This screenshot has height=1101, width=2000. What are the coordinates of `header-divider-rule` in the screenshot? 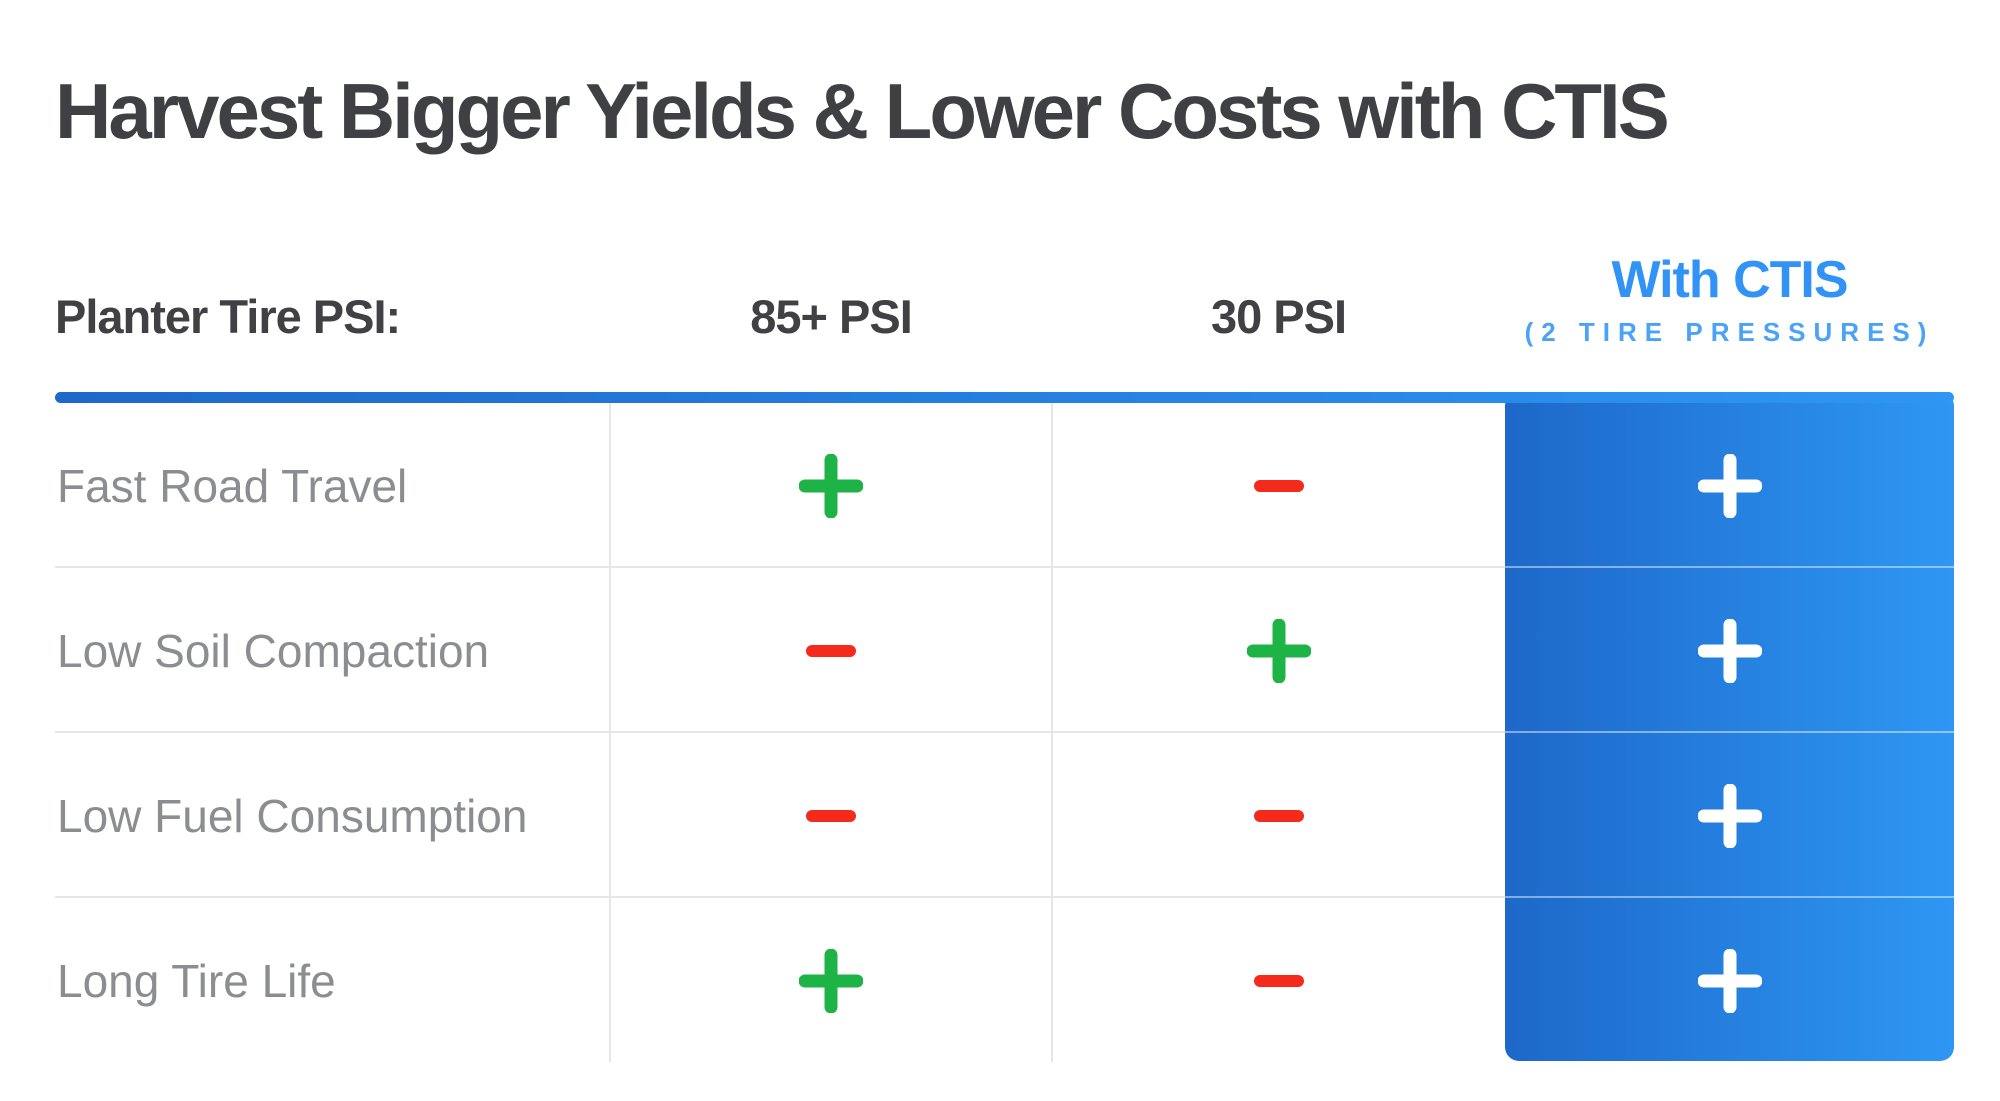 It's located at (1004, 397).